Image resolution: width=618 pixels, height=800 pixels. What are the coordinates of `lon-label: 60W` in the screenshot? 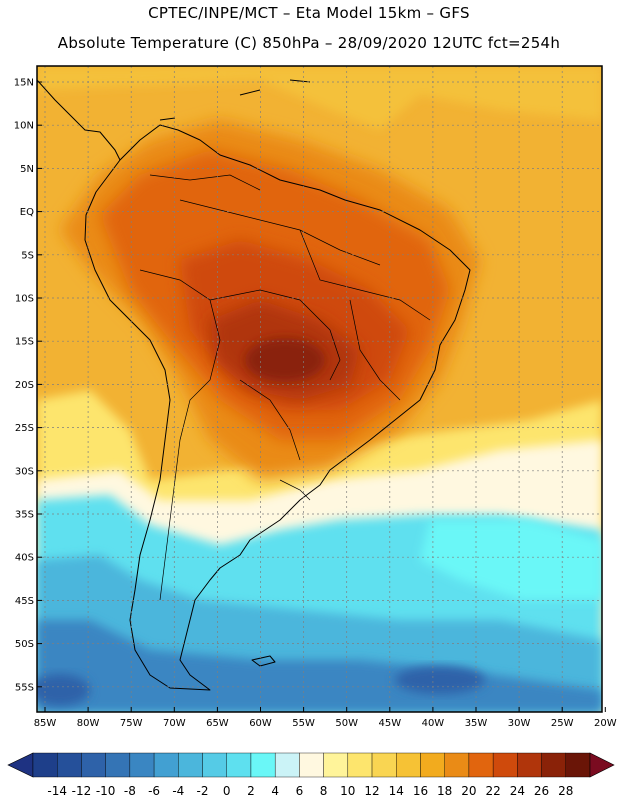 It's located at (260, 723).